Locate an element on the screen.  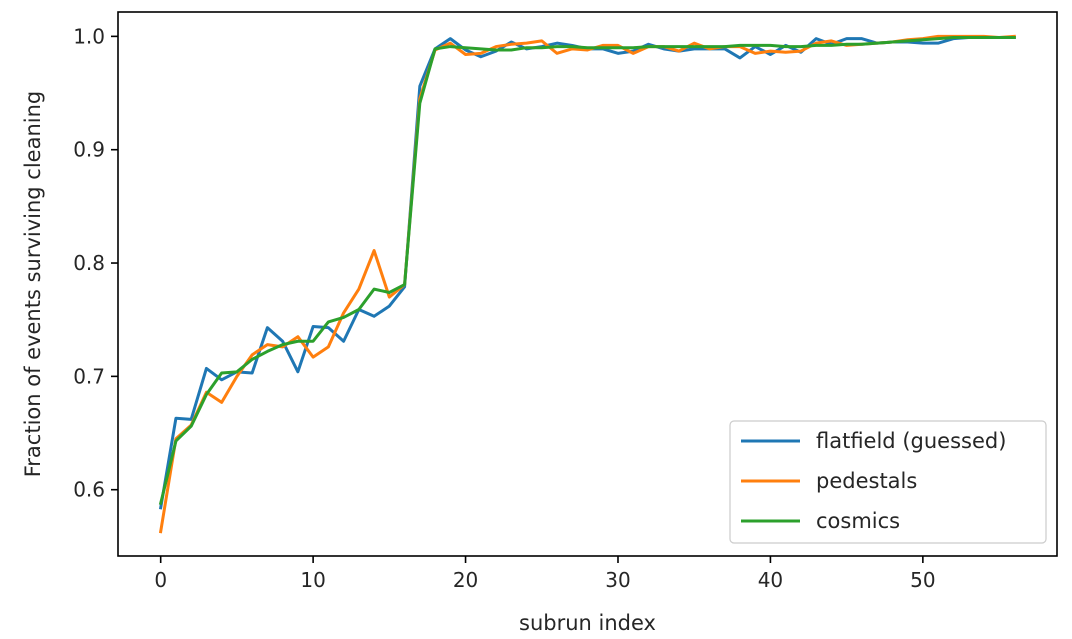
y-tick-label: 1.0 is located at coordinates (89, 36).